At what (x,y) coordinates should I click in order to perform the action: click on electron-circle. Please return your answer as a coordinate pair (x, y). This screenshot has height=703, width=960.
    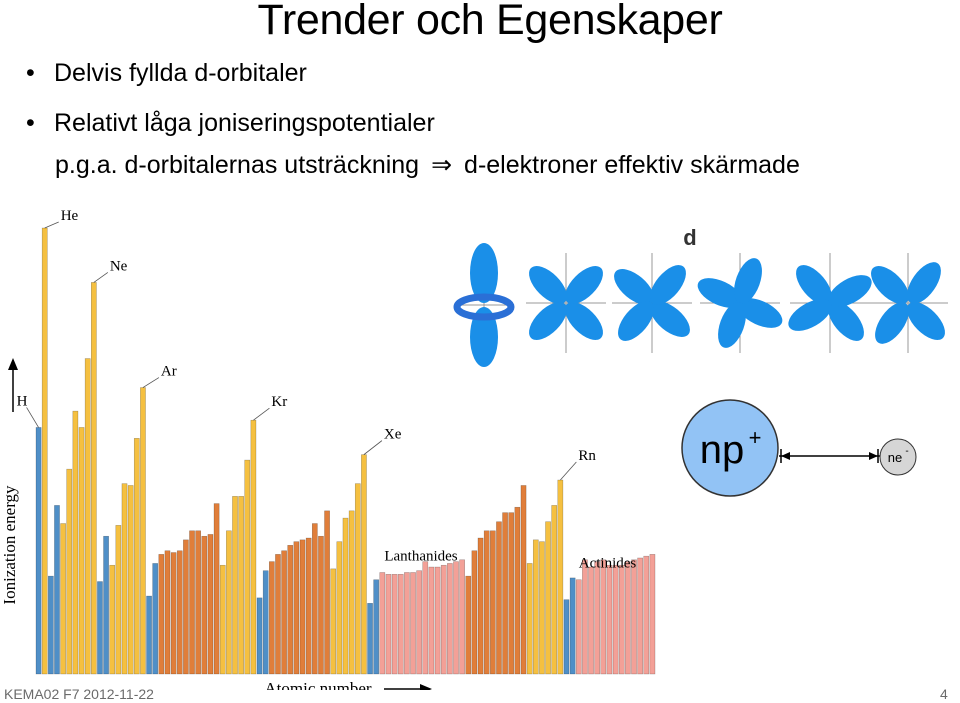
    Looking at the image, I should click on (898, 457).